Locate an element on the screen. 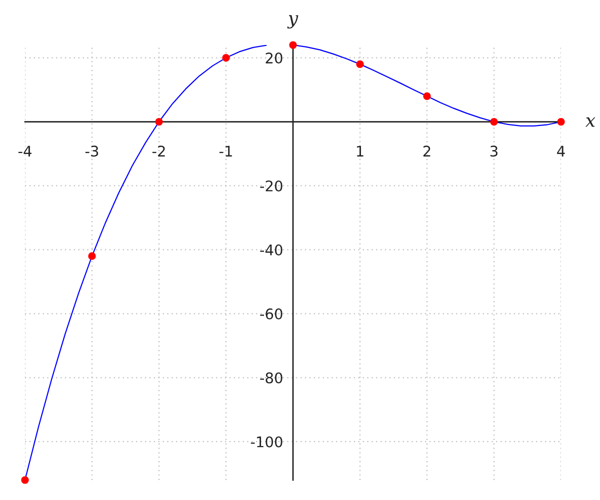  x-tick-label: -1 is located at coordinates (225, 151).